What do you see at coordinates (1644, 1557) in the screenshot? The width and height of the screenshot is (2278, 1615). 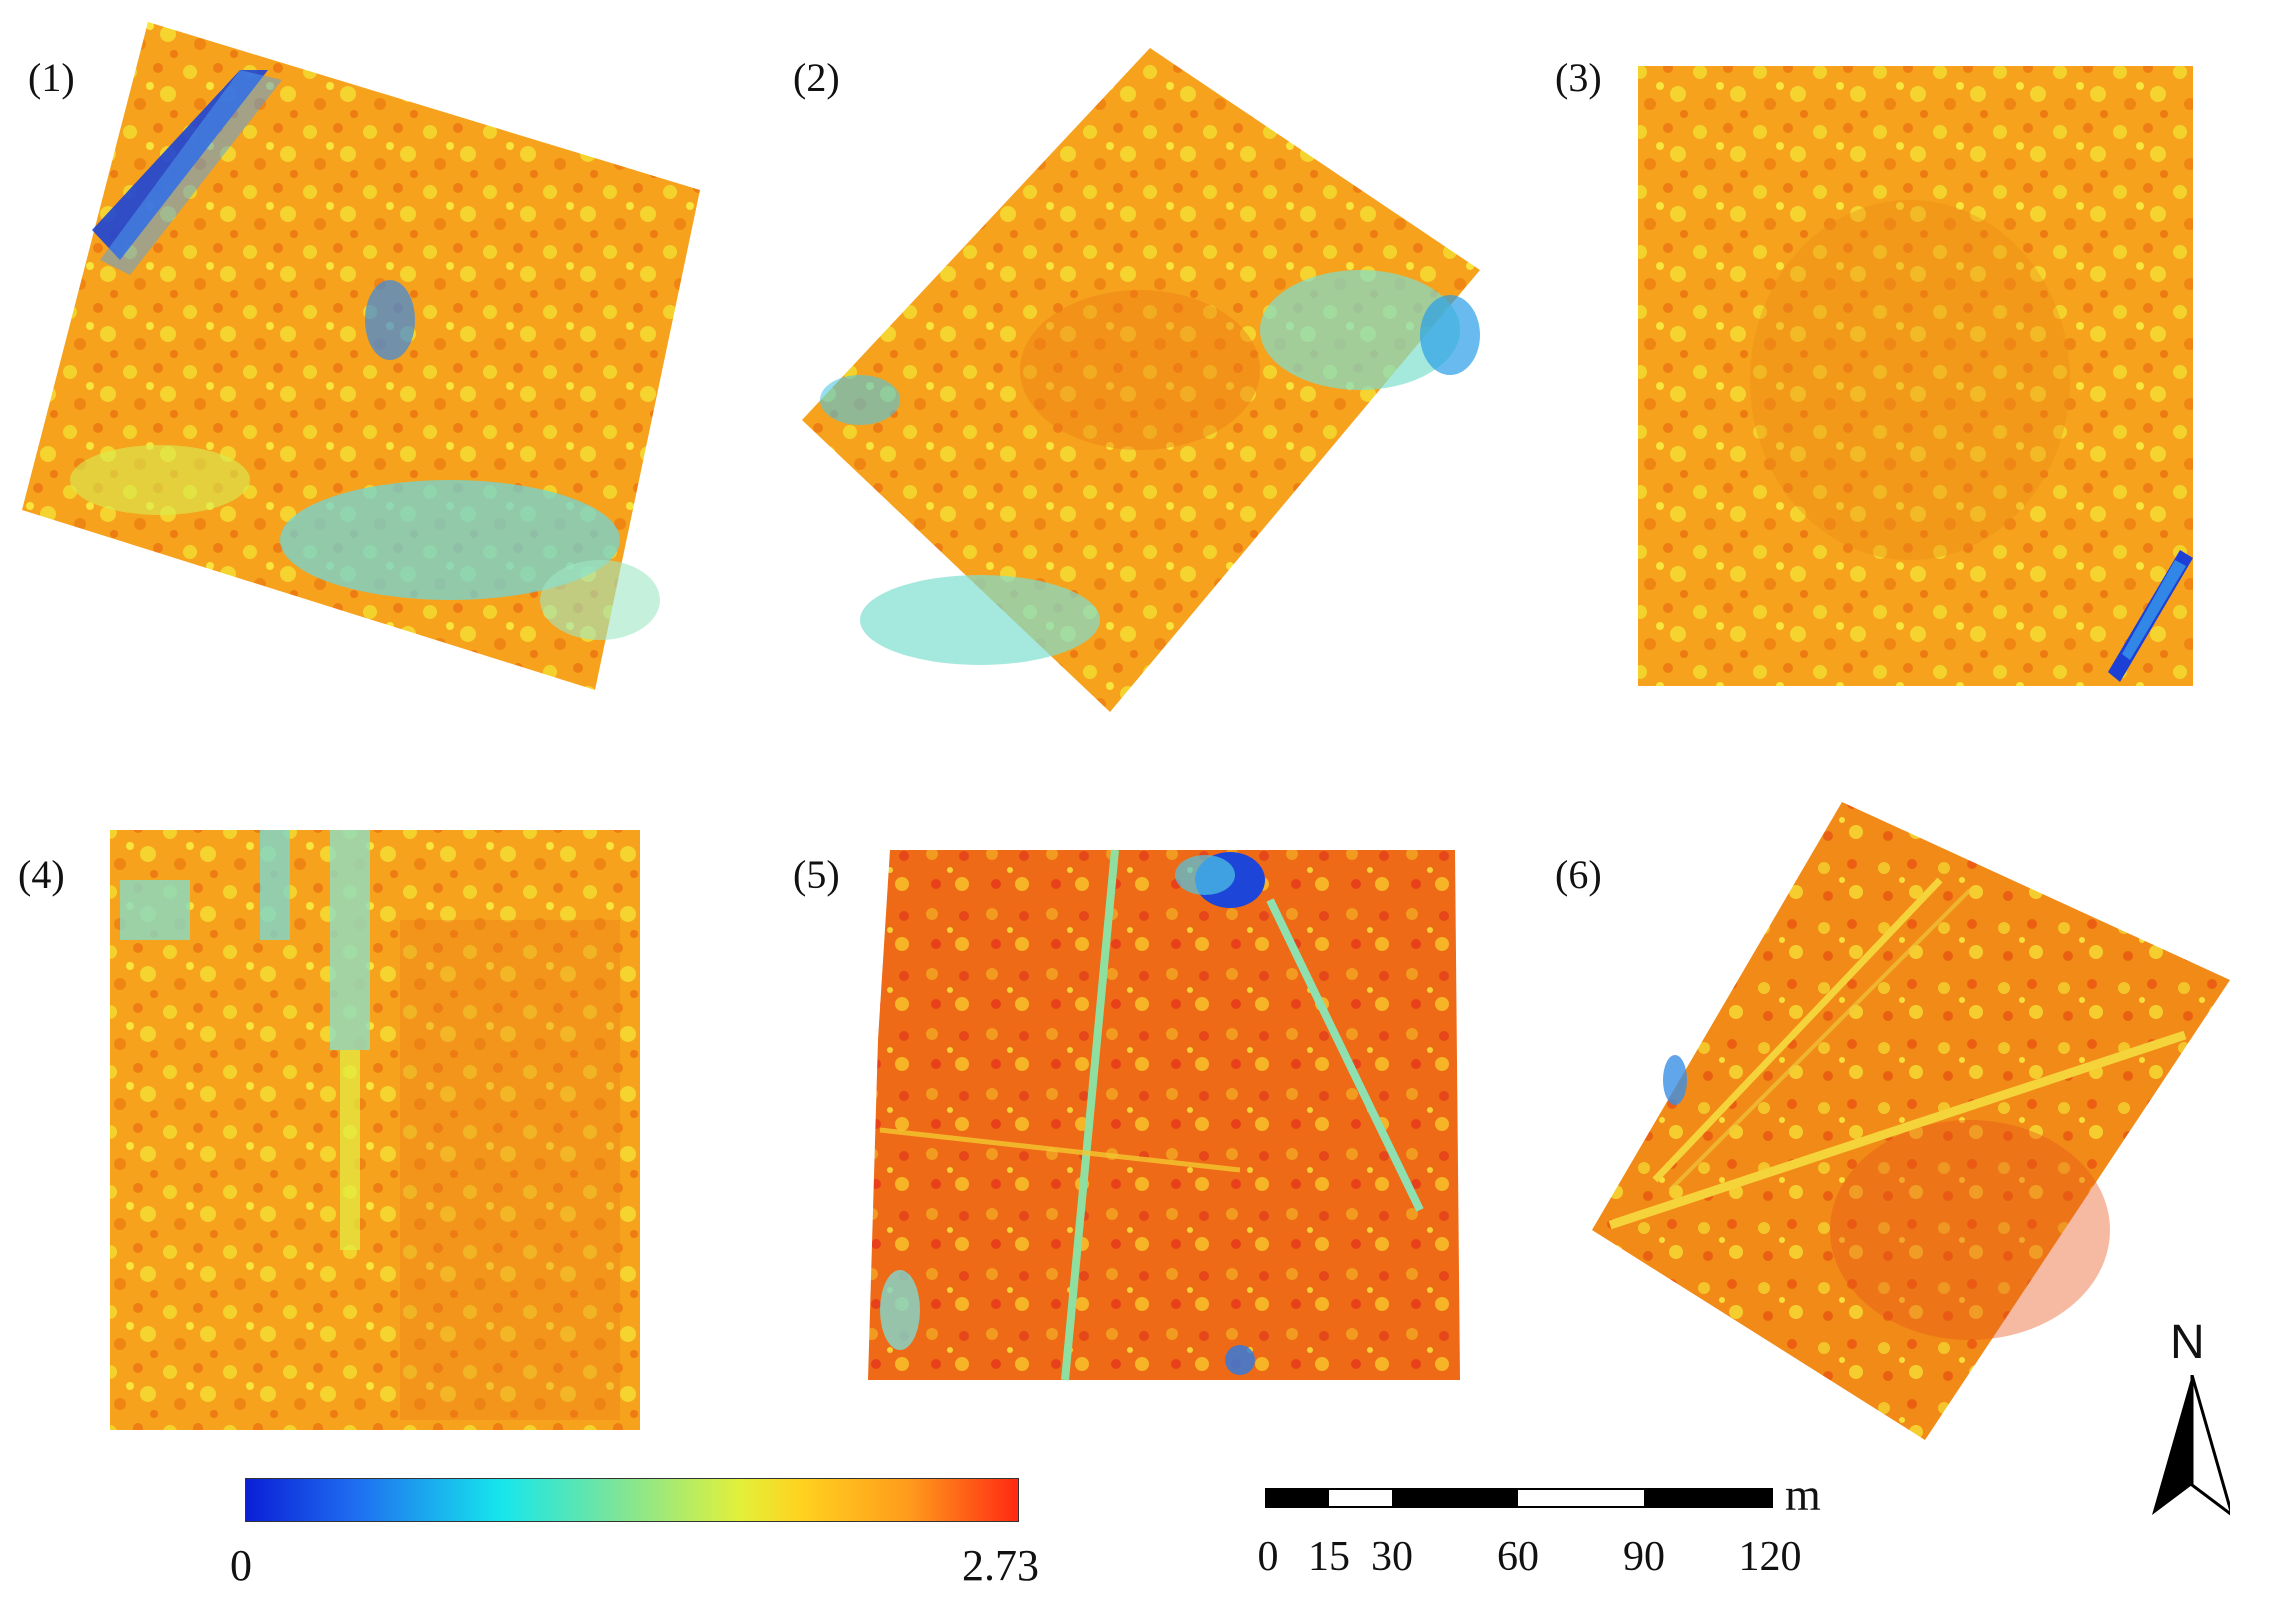 I see `scale-tick-90: 90` at bounding box center [1644, 1557].